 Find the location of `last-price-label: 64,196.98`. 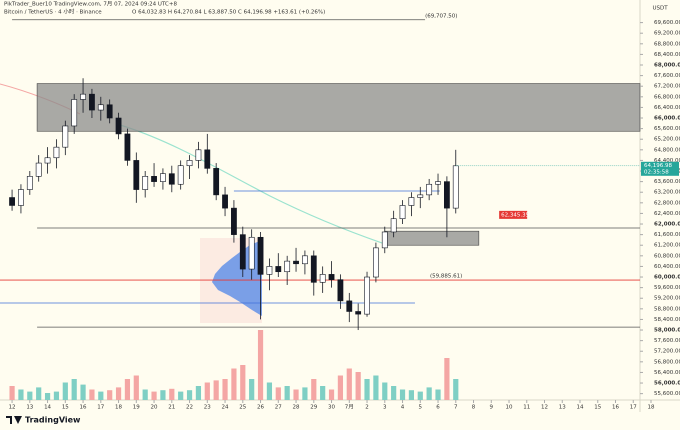

last-price-label: 64,196.98 is located at coordinates (658, 166).